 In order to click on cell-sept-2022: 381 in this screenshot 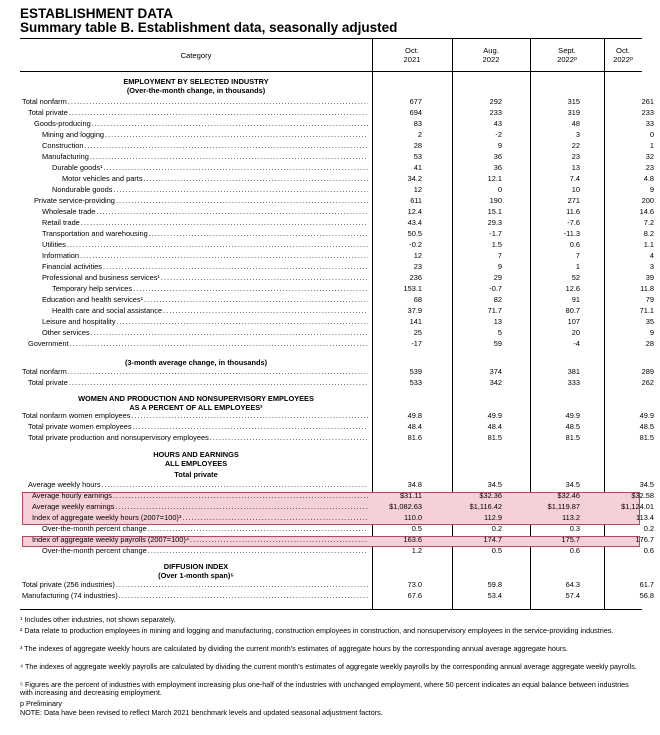, I will do `click(573, 371)`.